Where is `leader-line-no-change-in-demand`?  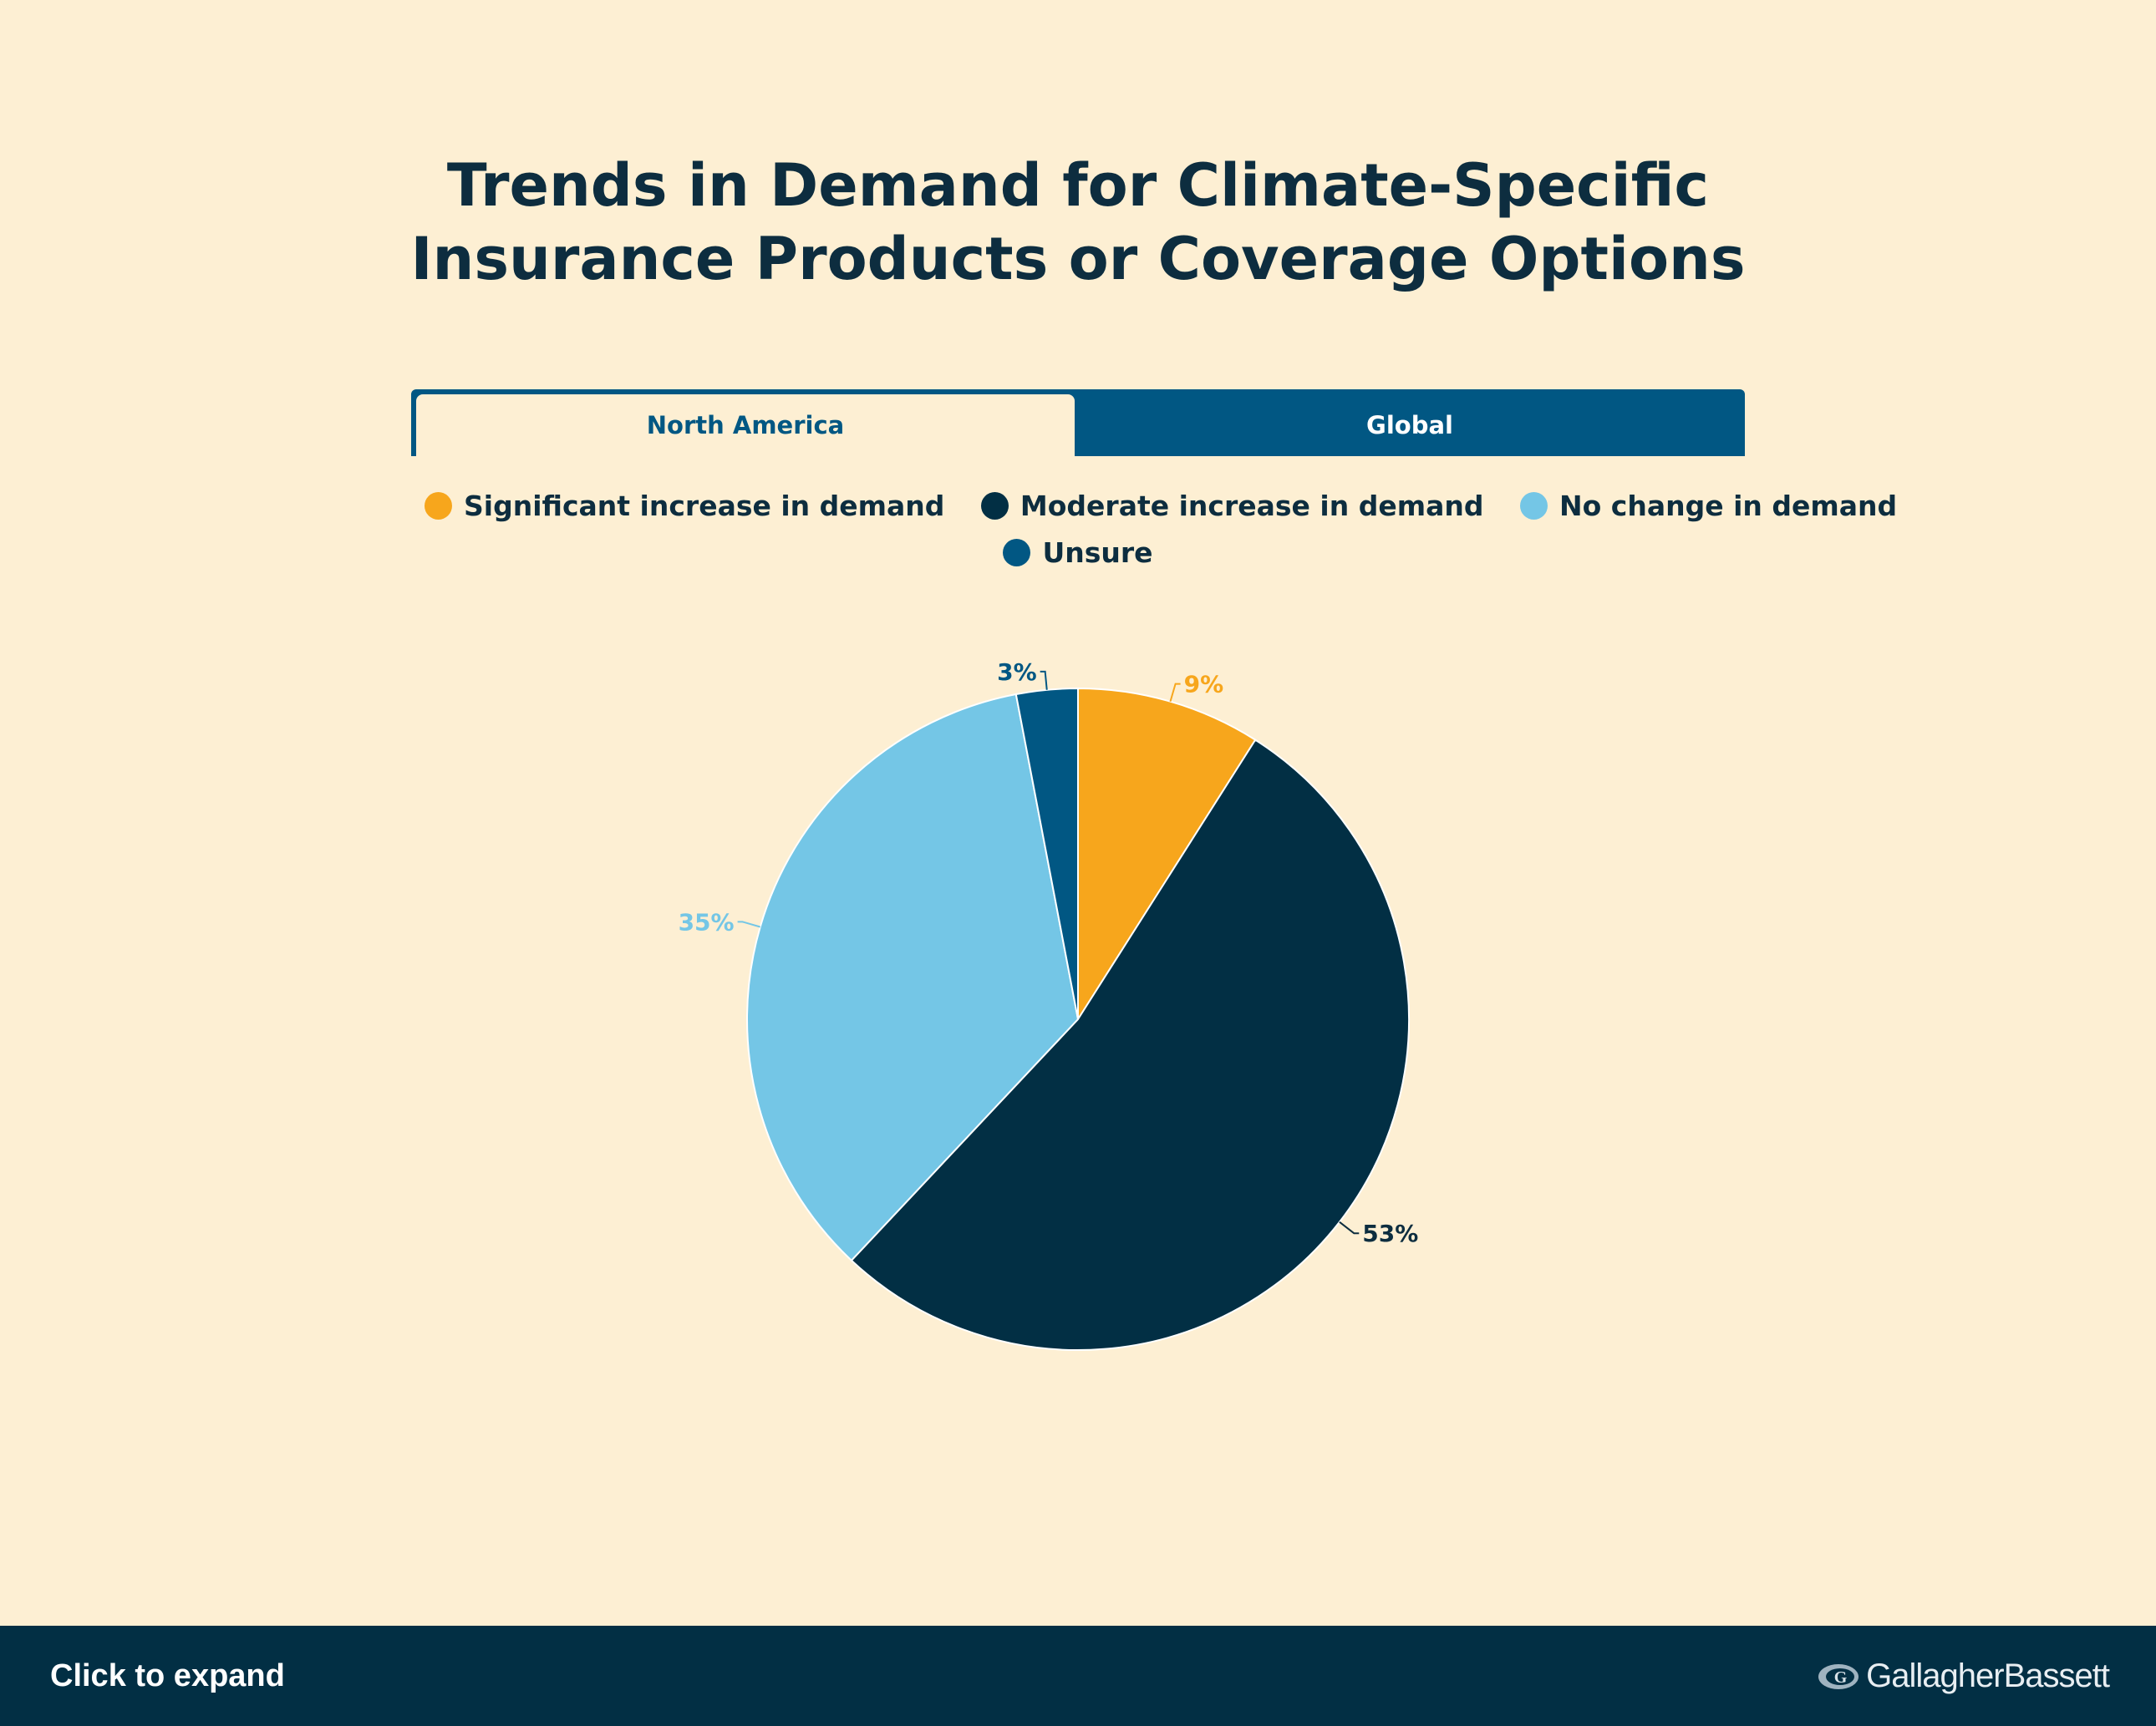
leader-line-no-change-in-demand is located at coordinates (749, 924).